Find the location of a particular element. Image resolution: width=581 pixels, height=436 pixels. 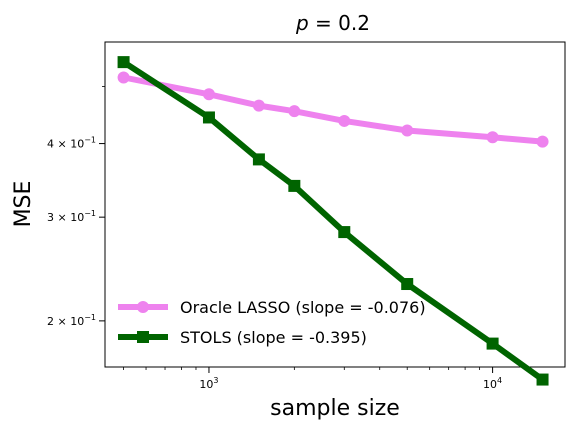

x-tick-label: 10³ is located at coordinates (208, 383).